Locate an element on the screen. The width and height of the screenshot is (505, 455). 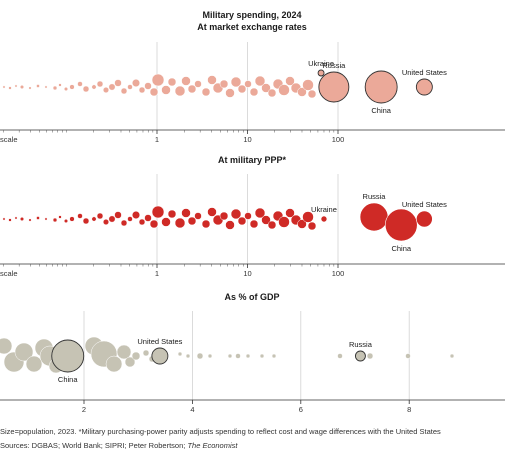
sources-publication: The Economist is located at coordinates (212, 445).